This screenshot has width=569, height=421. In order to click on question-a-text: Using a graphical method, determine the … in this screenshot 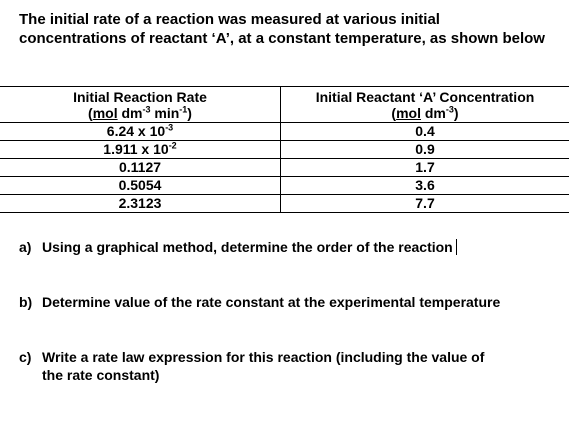, I will do `click(247, 247)`.